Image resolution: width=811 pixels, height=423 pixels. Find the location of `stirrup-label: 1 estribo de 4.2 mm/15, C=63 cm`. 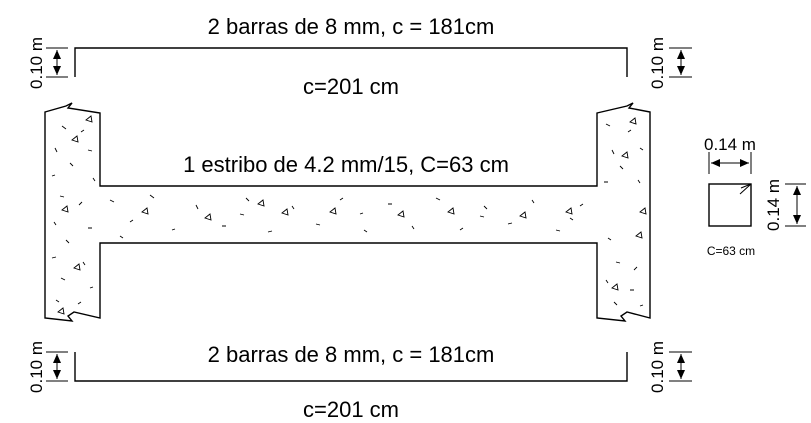

stirrup-label: 1 estribo de 4.2 mm/15, C=63 cm is located at coordinates (346, 164).